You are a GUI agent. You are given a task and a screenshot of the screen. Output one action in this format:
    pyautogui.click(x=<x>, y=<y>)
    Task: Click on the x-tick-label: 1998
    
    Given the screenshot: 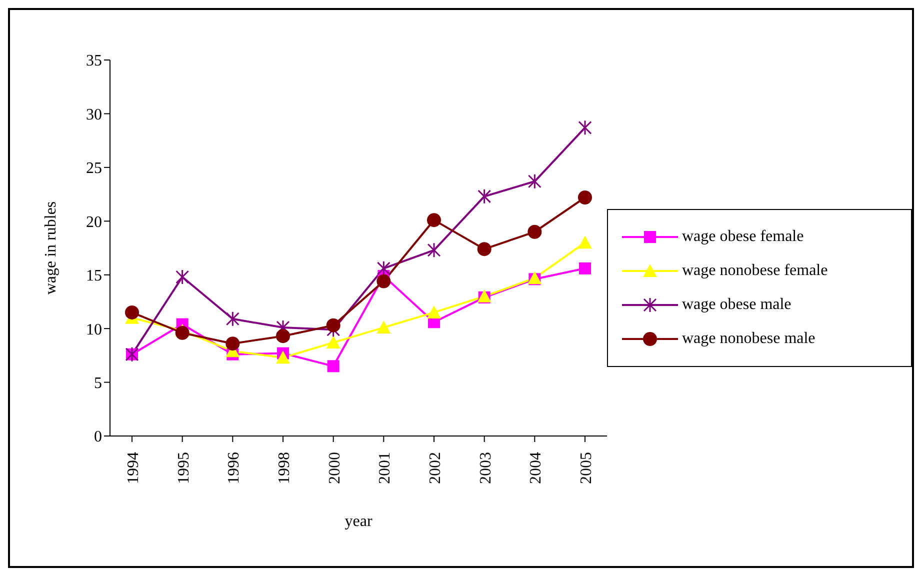 What is the action you would take?
    pyautogui.click(x=284, y=468)
    